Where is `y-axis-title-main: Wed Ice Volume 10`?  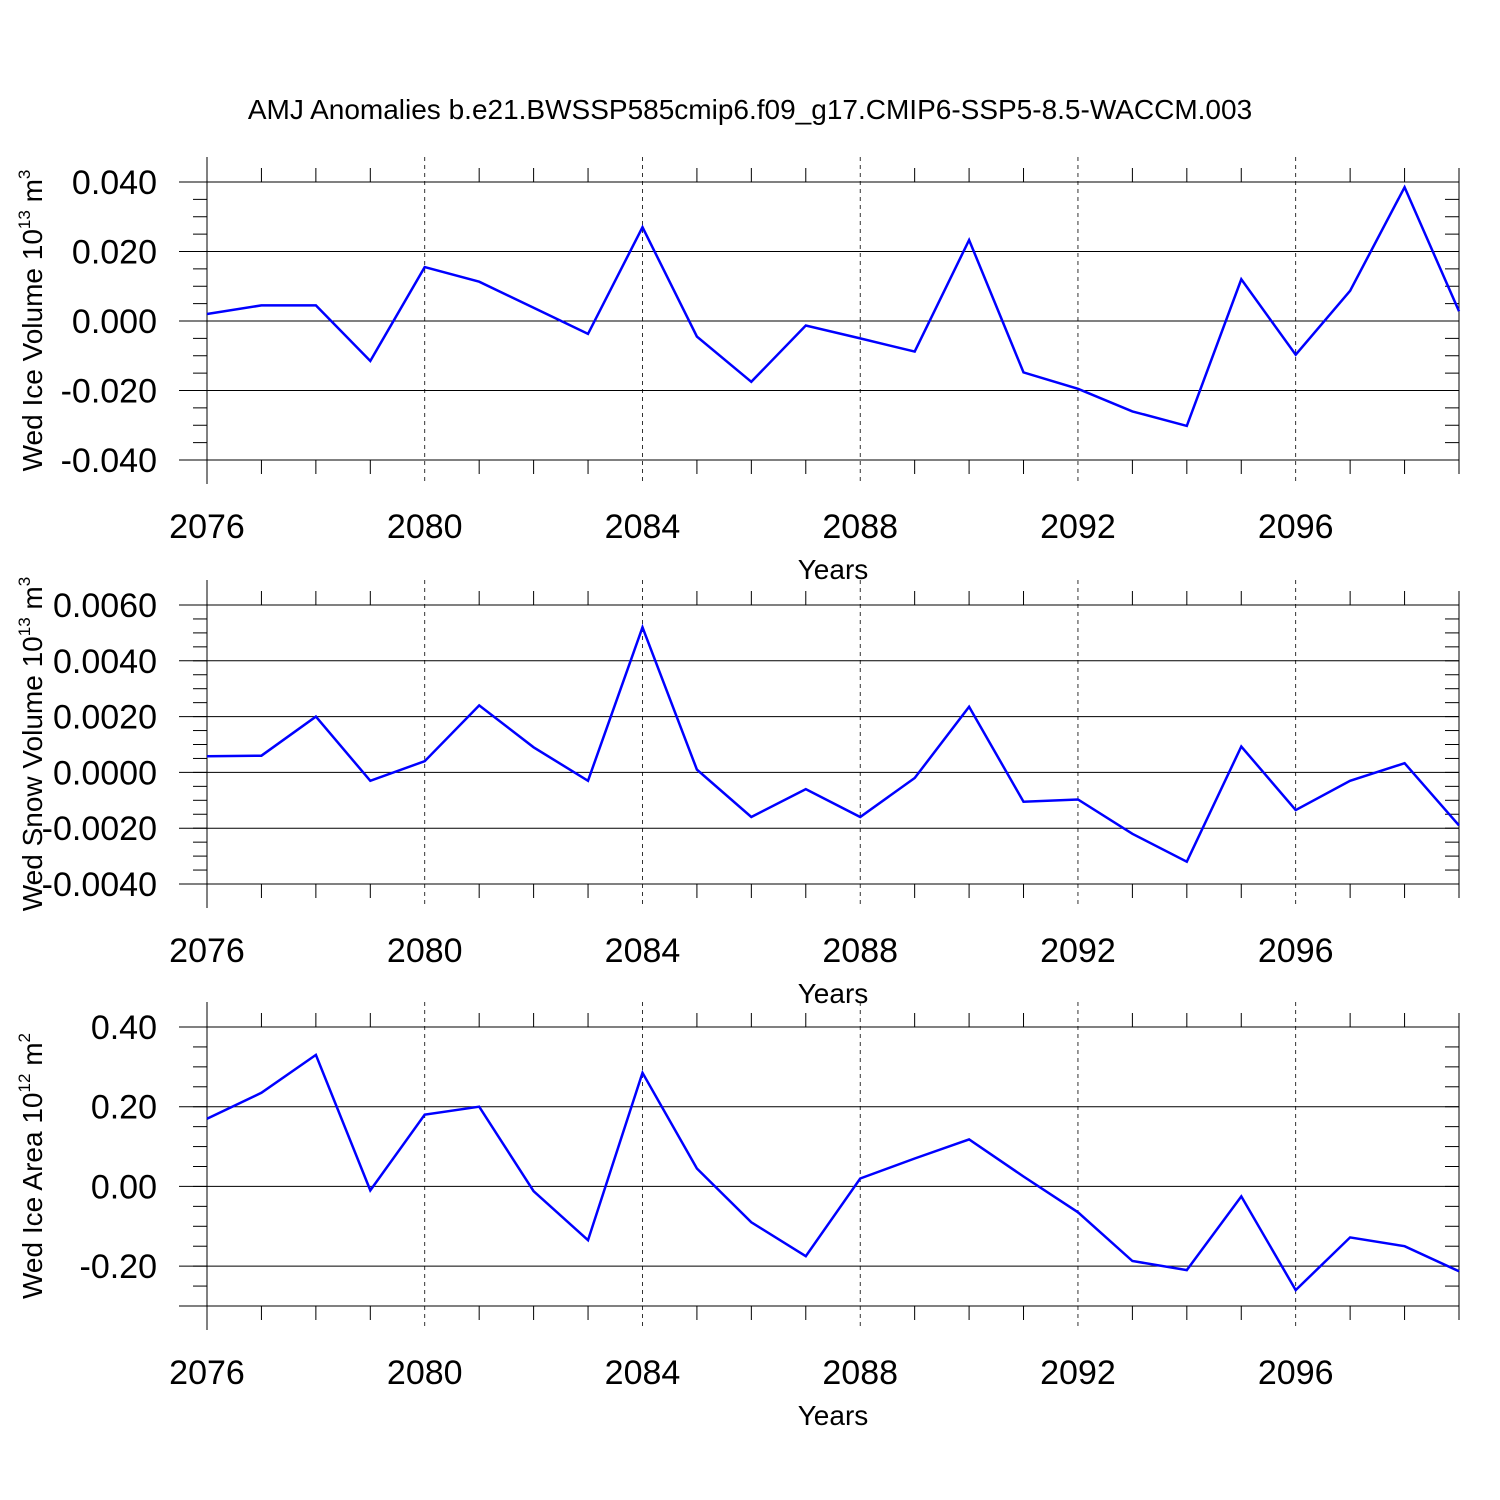
y-axis-title-main: Wed Ice Volume 10 is located at coordinates (32, 350).